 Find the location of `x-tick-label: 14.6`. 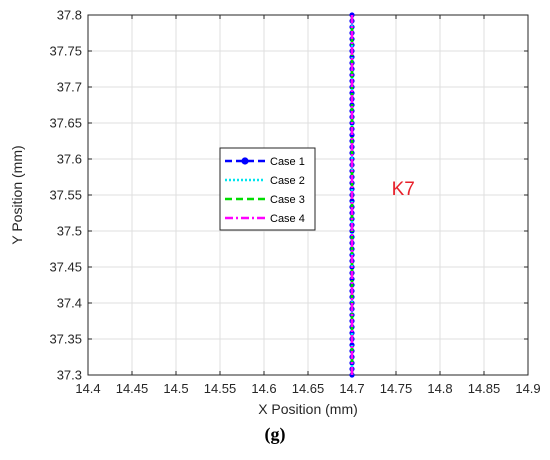

x-tick-label: 14.6 is located at coordinates (263, 388).